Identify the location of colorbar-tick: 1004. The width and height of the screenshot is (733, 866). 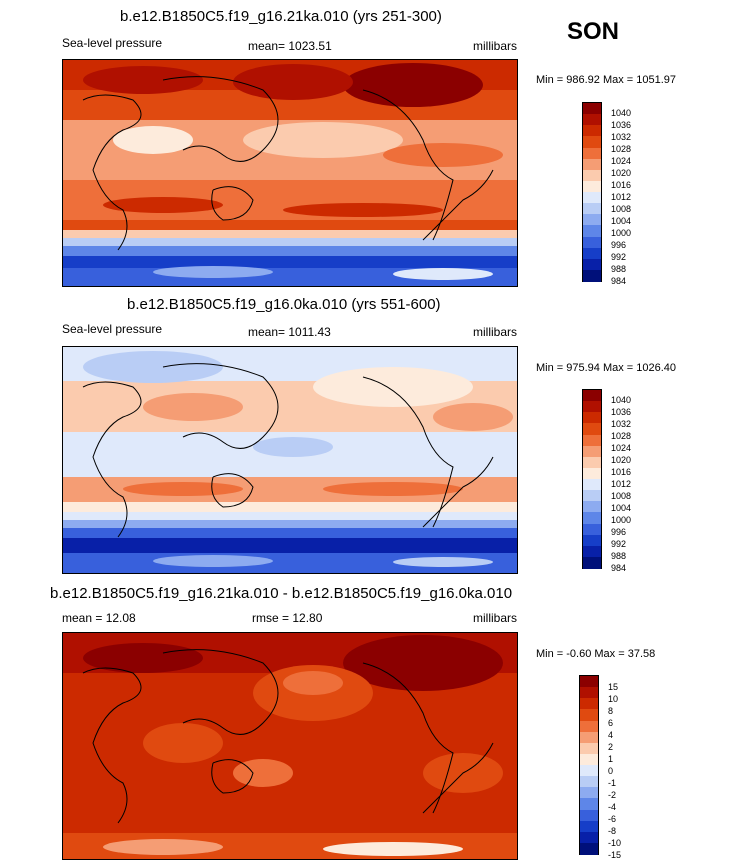
(621, 221).